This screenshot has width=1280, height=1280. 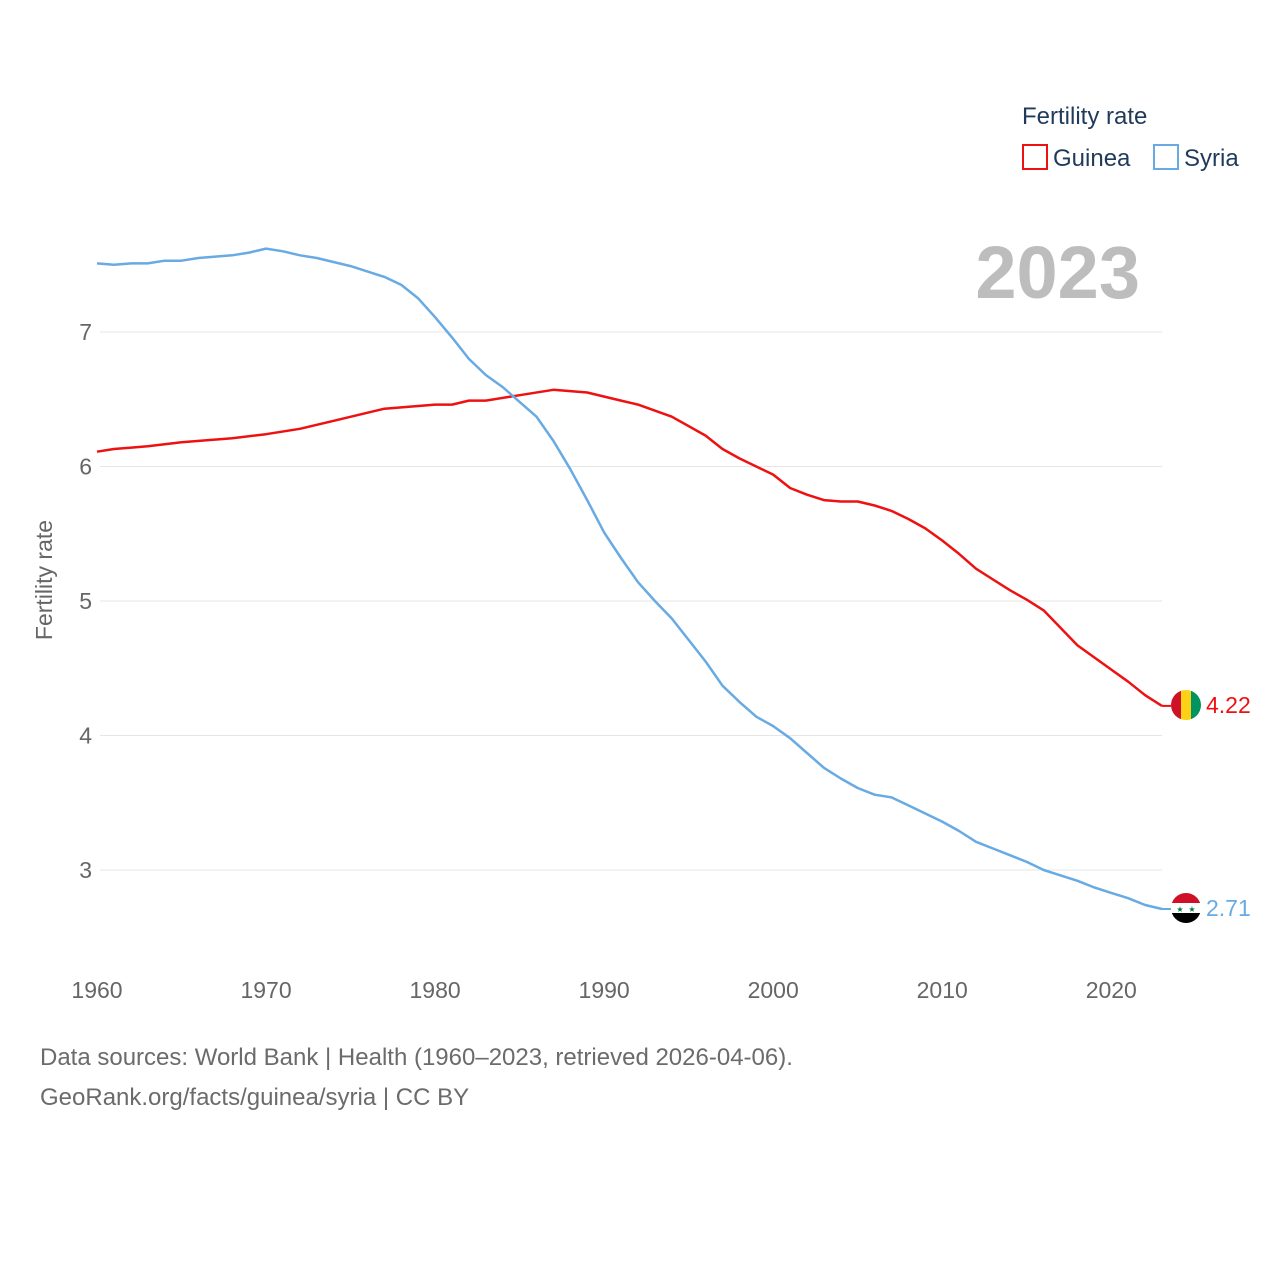 What do you see at coordinates (773, 990) in the screenshot?
I see `x-tick-label: 2000` at bounding box center [773, 990].